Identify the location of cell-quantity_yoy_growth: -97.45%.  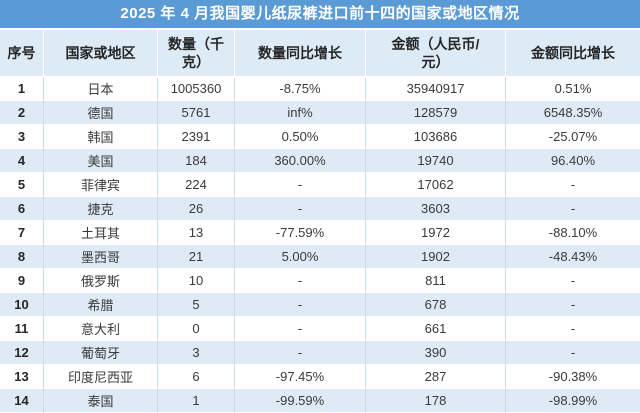
(299, 377).